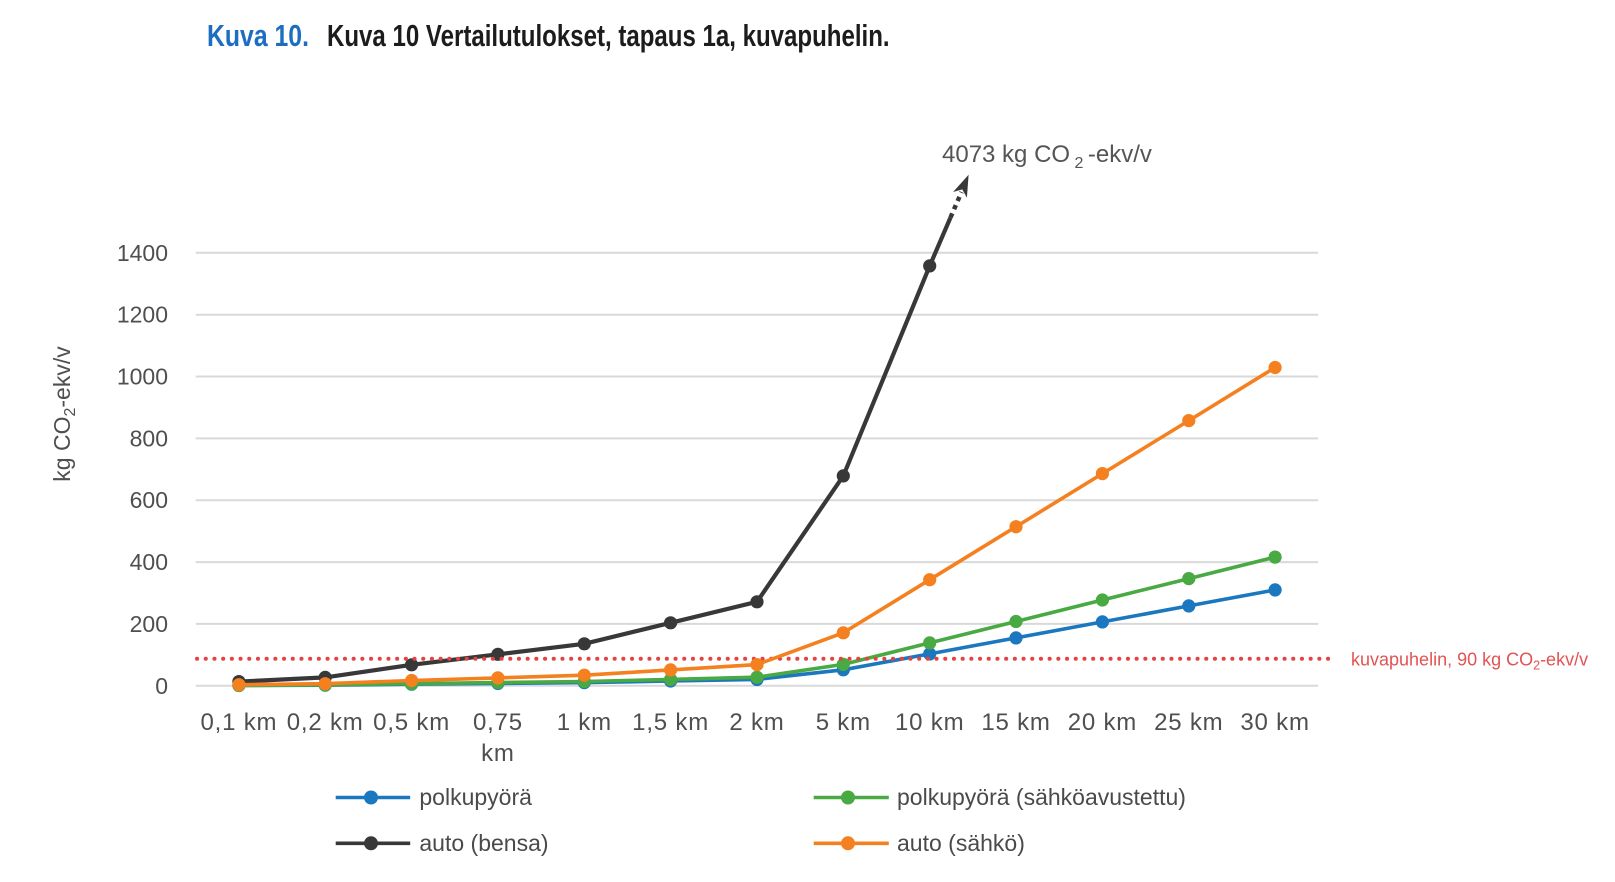 The width and height of the screenshot is (1615, 882). What do you see at coordinates (929, 722) in the screenshot?
I see `svg-text: 10 km` at bounding box center [929, 722].